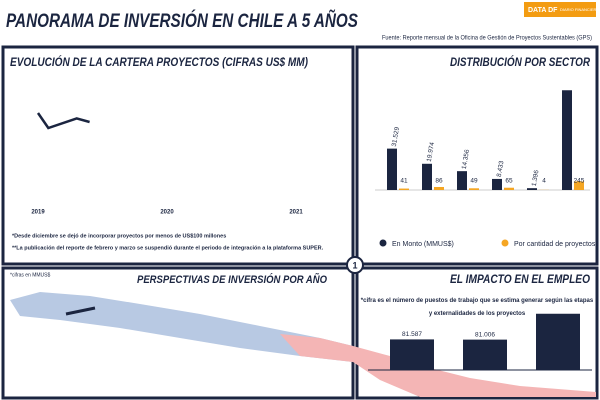 The image size is (600, 400). I want to click on value-label: 14.356, so click(466, 159).